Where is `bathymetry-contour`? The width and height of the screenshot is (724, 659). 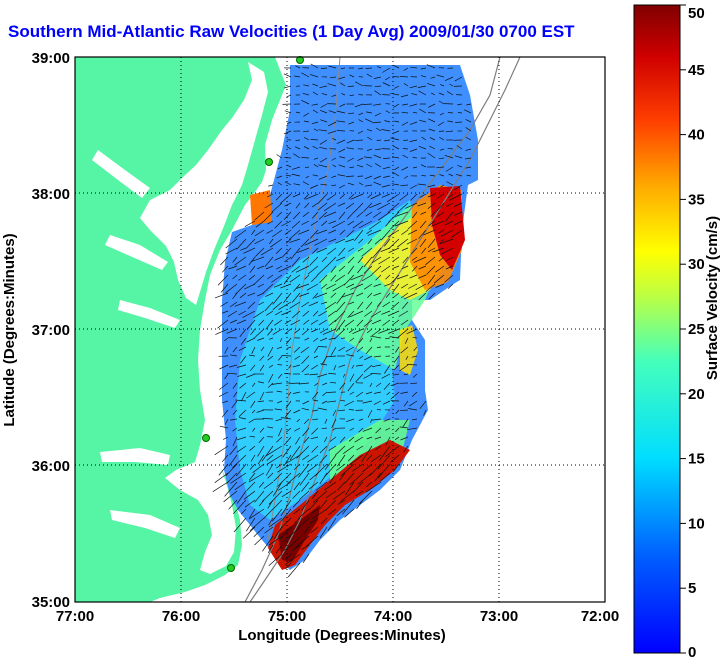
bathymetry-contour is located at coordinates (304, 299).